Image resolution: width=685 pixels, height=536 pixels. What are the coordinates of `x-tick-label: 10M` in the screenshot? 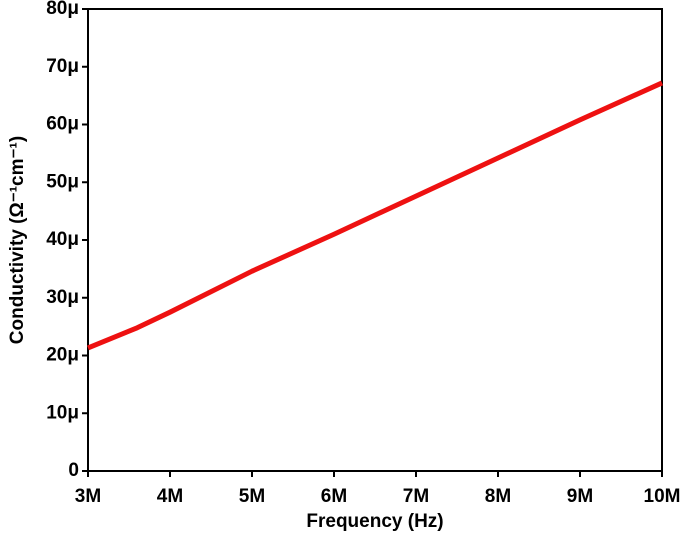 It's located at (662, 496).